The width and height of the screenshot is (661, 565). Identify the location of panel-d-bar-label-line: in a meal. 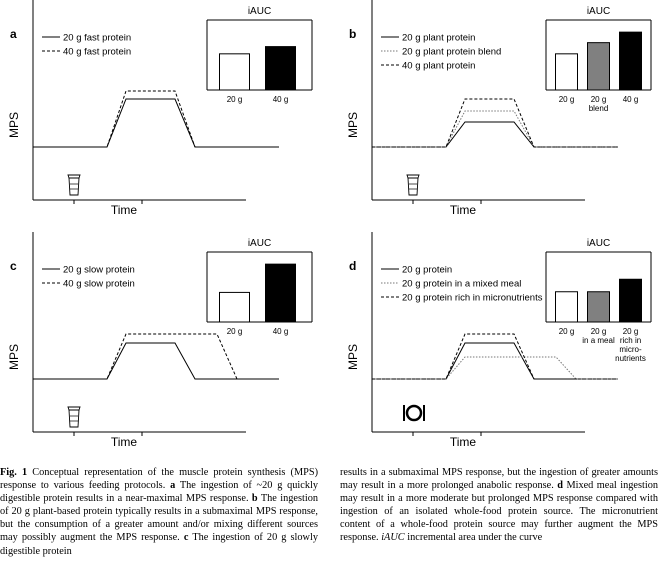
(598, 340).